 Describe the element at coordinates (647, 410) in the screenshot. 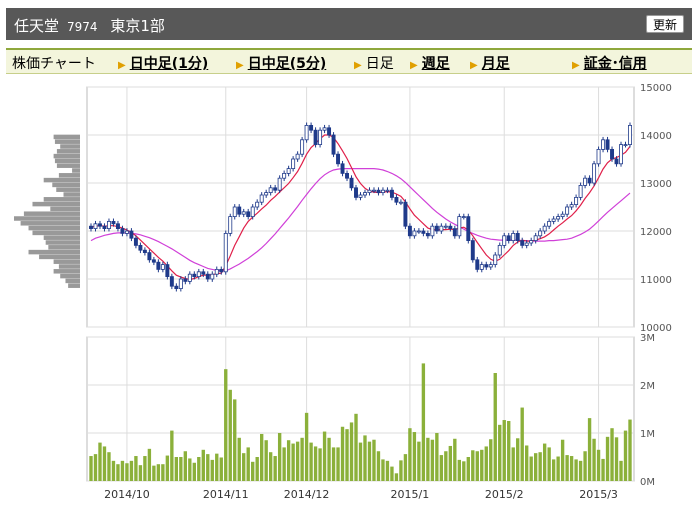

I see `volume-axis-labels: 3M 2M 1M 0M` at that location.